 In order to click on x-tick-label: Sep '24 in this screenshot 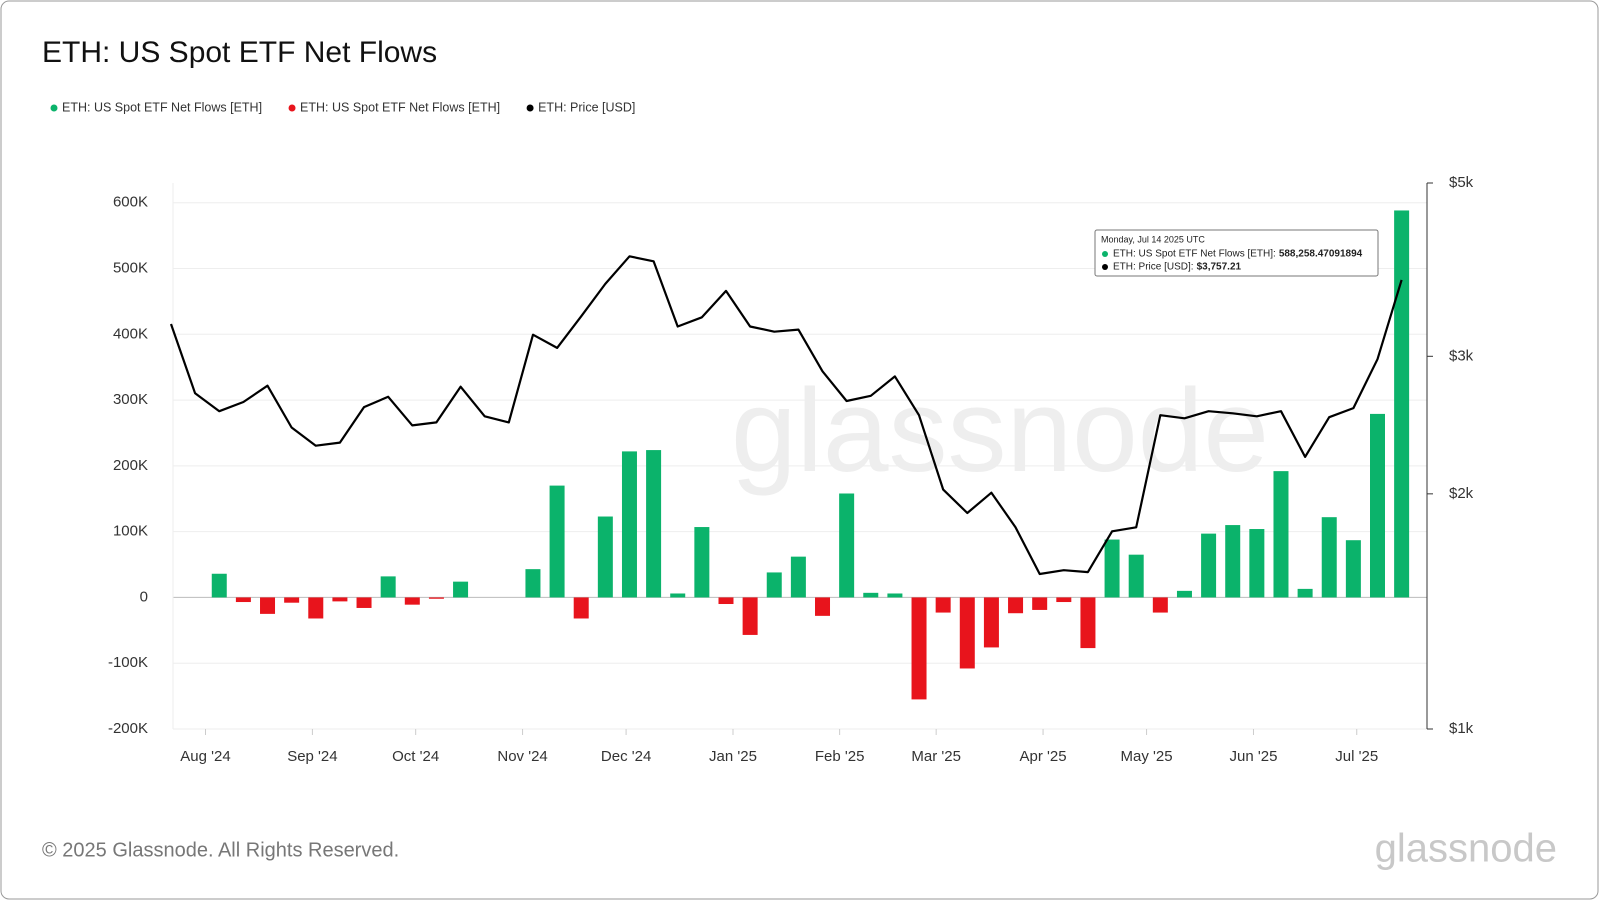, I will do `click(312, 756)`.